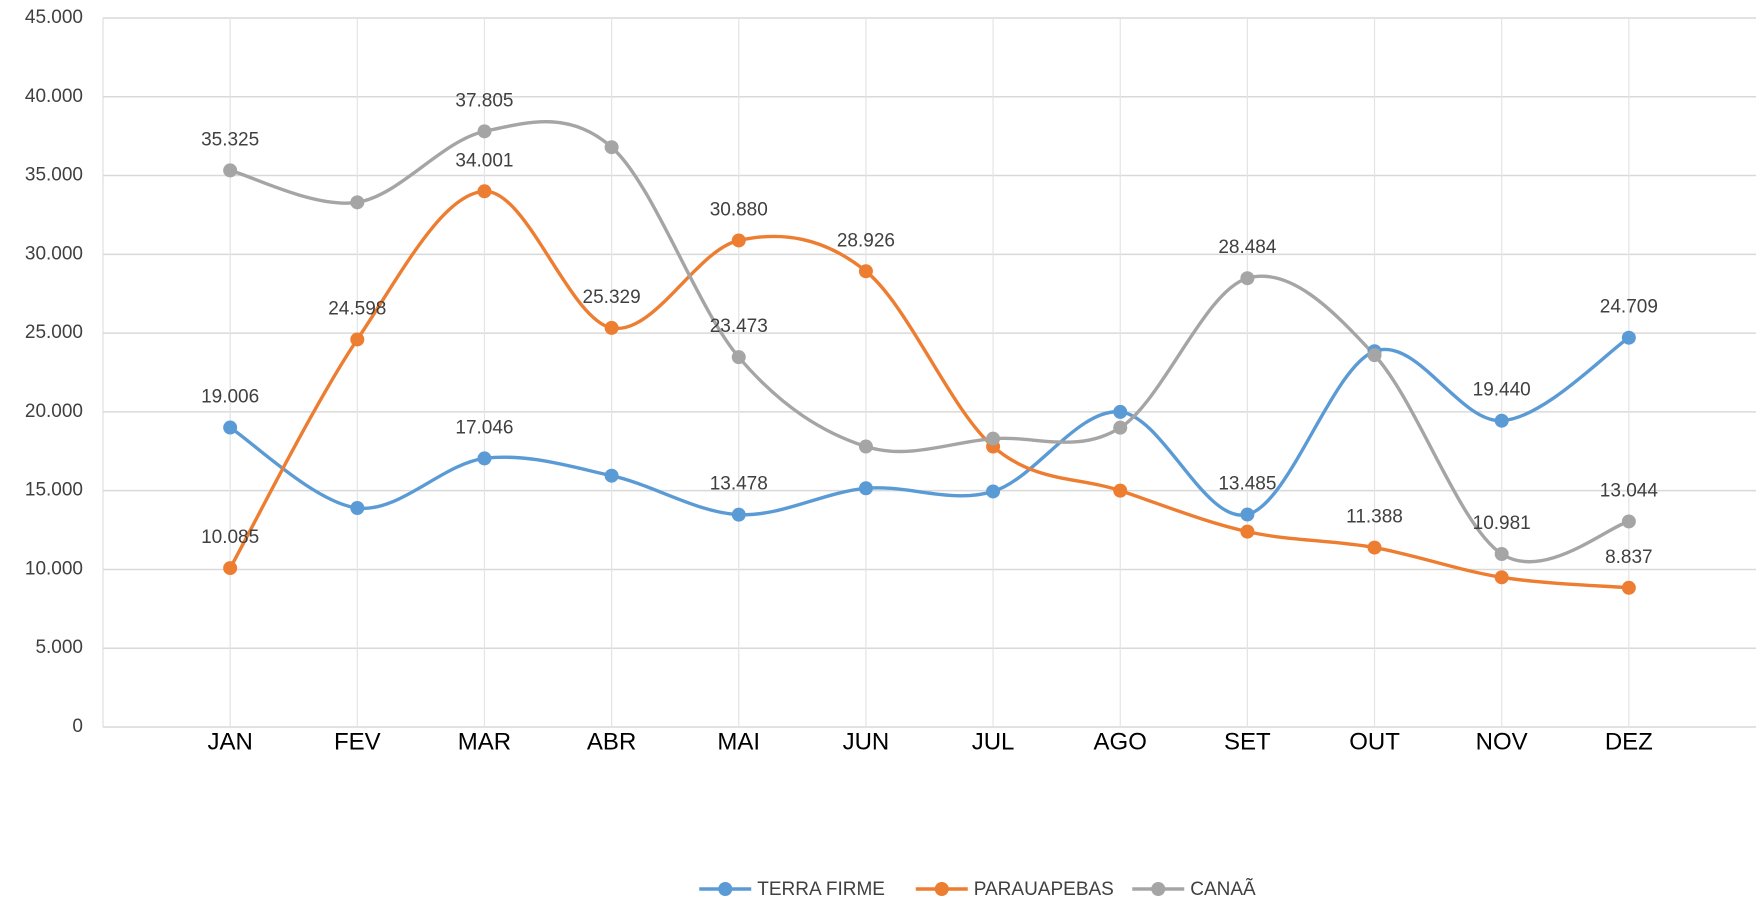  I want to click on data-label: 24.709, so click(1629, 307).